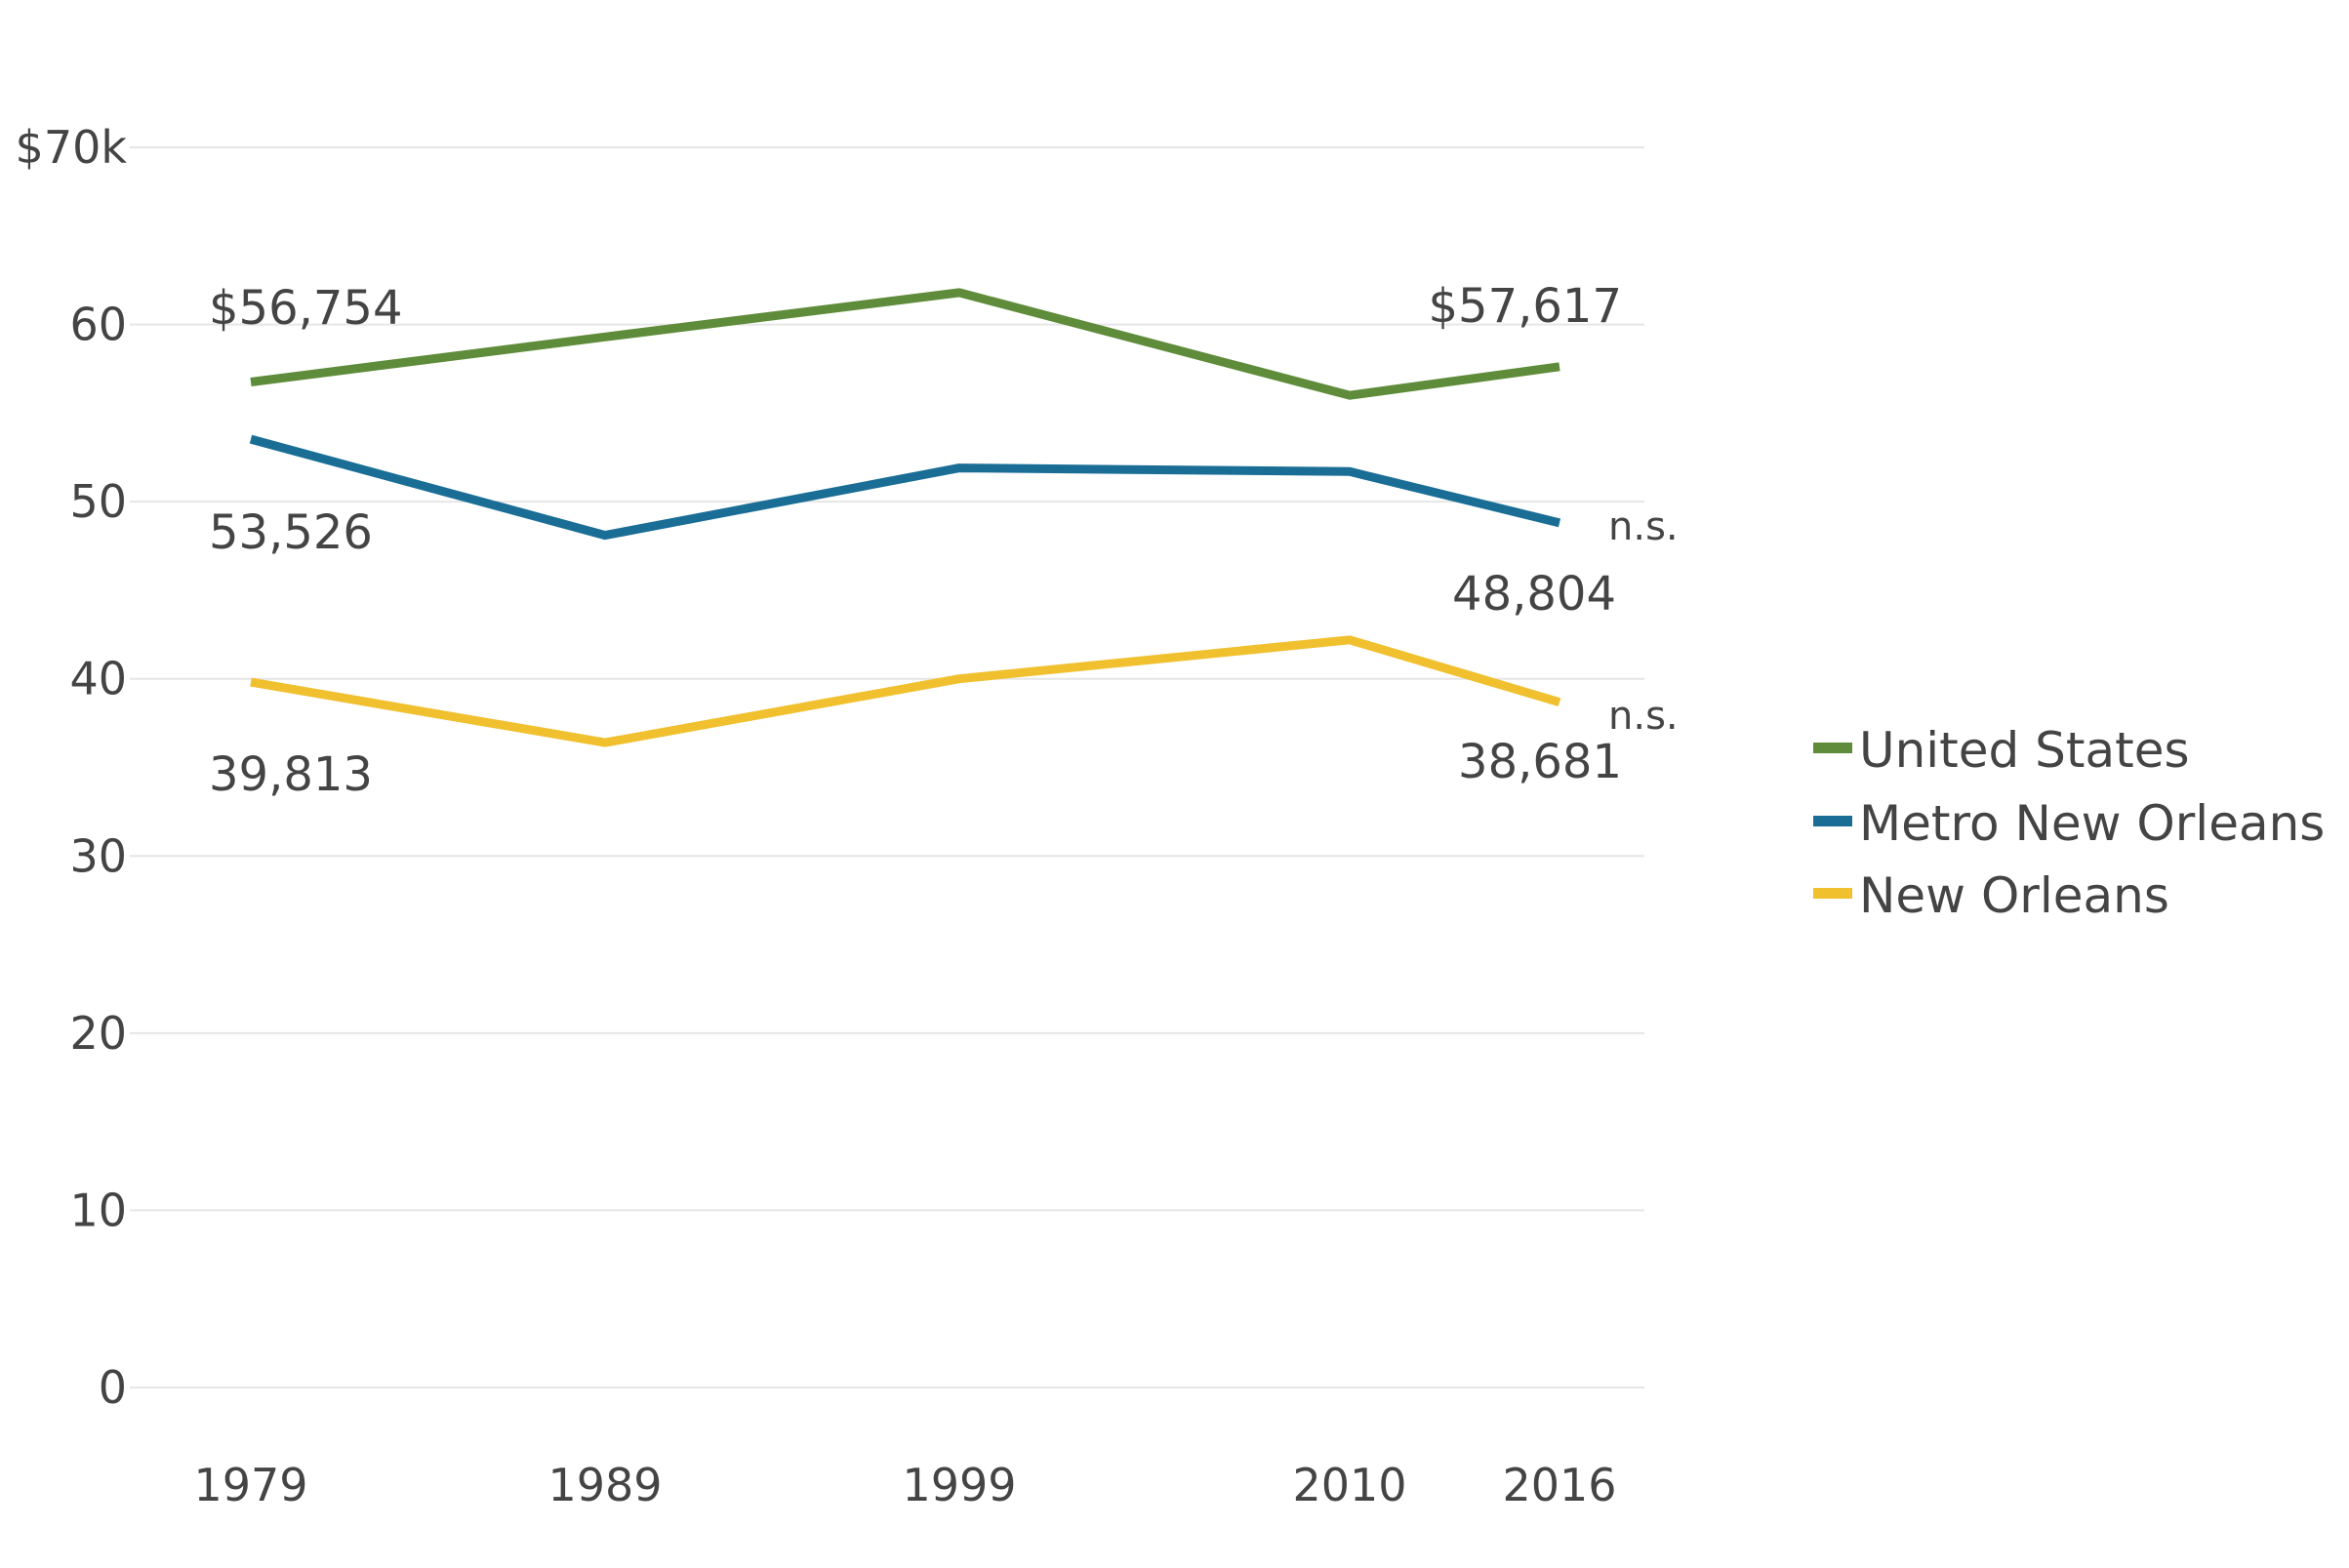 The image size is (2349, 1568). What do you see at coordinates (906, 691) in the screenshot?
I see `series-line-new-orleans` at bounding box center [906, 691].